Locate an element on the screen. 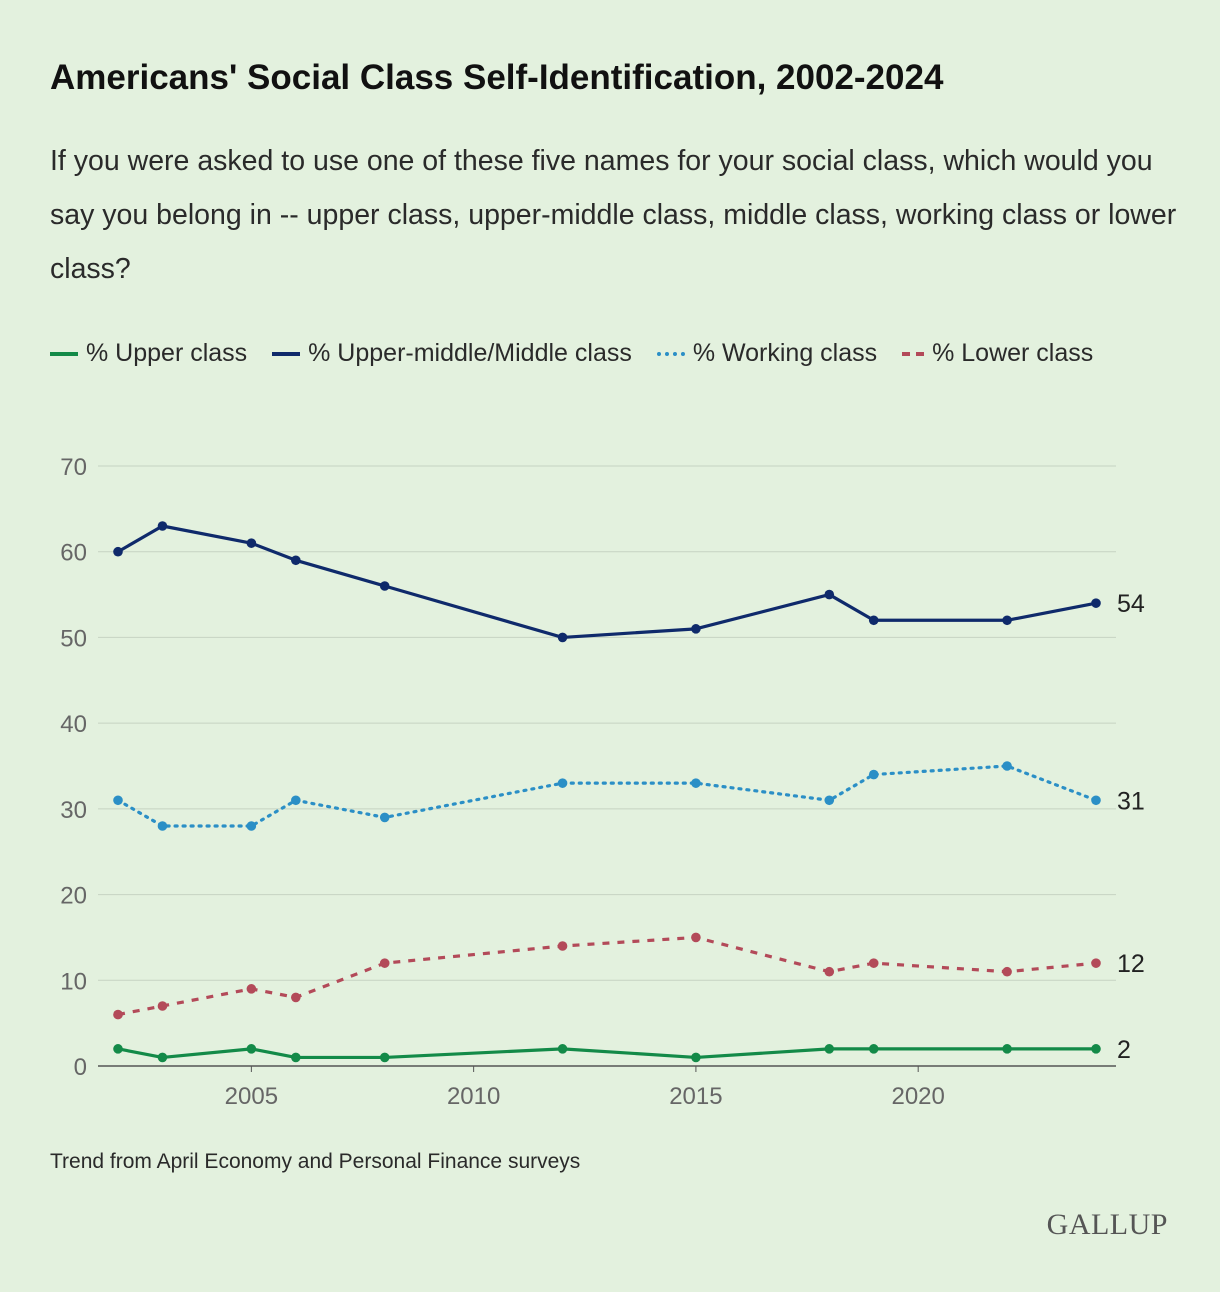  legend-item: % Working class is located at coordinates (767, 353).